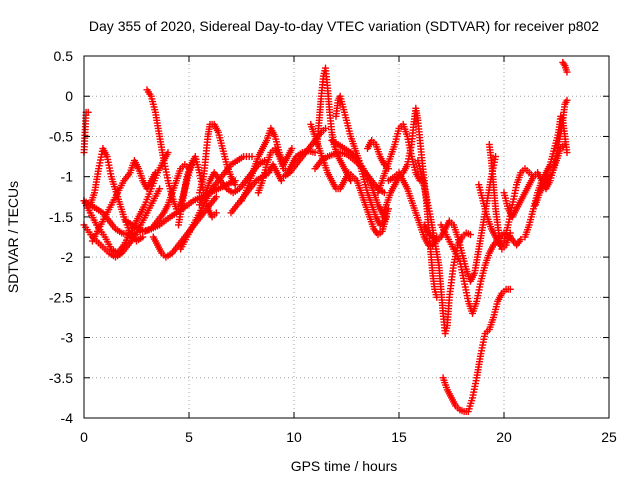 Image resolution: width=640 pixels, height=480 pixels. I want to click on y-tick-label: -0.5, so click(61, 136).